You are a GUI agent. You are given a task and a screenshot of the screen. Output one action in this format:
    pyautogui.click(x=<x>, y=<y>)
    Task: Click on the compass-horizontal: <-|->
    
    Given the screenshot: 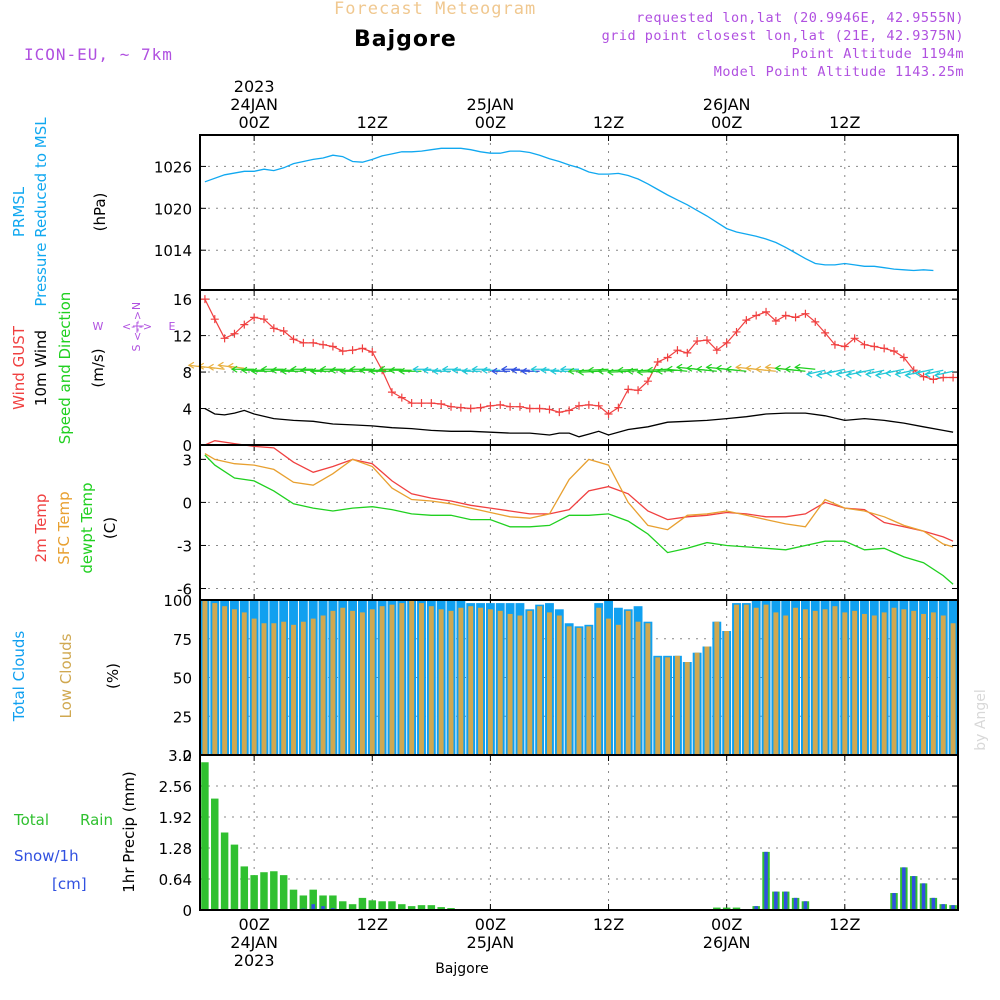 What is the action you would take?
    pyautogui.click(x=137, y=326)
    